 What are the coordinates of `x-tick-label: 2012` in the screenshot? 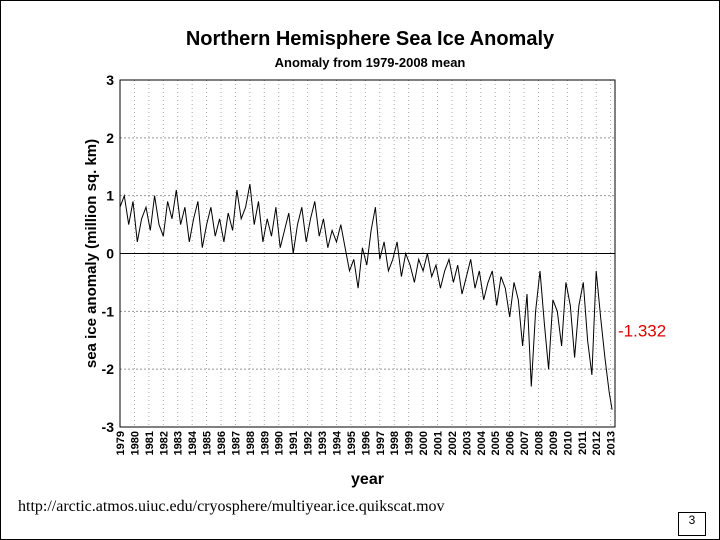 It's located at (597, 443).